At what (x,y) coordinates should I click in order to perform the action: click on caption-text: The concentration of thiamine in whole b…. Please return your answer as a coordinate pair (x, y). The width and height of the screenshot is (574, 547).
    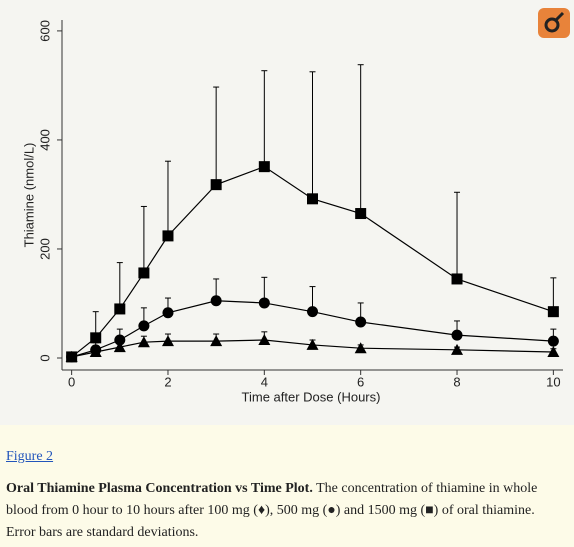
    Looking at the image, I should click on (272, 510).